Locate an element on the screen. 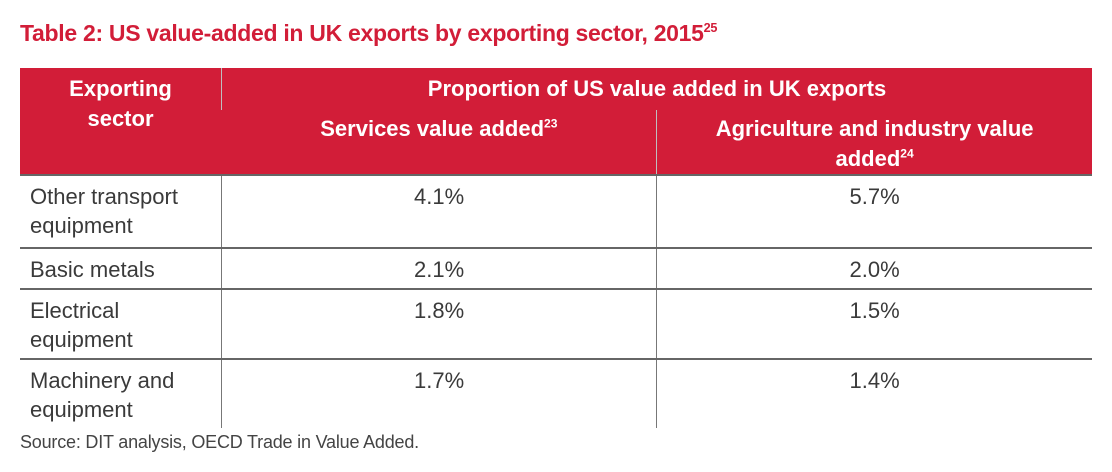 Image resolution: width=1112 pixels, height=472 pixels. agri-industry-cell: 1.5% is located at coordinates (874, 323).